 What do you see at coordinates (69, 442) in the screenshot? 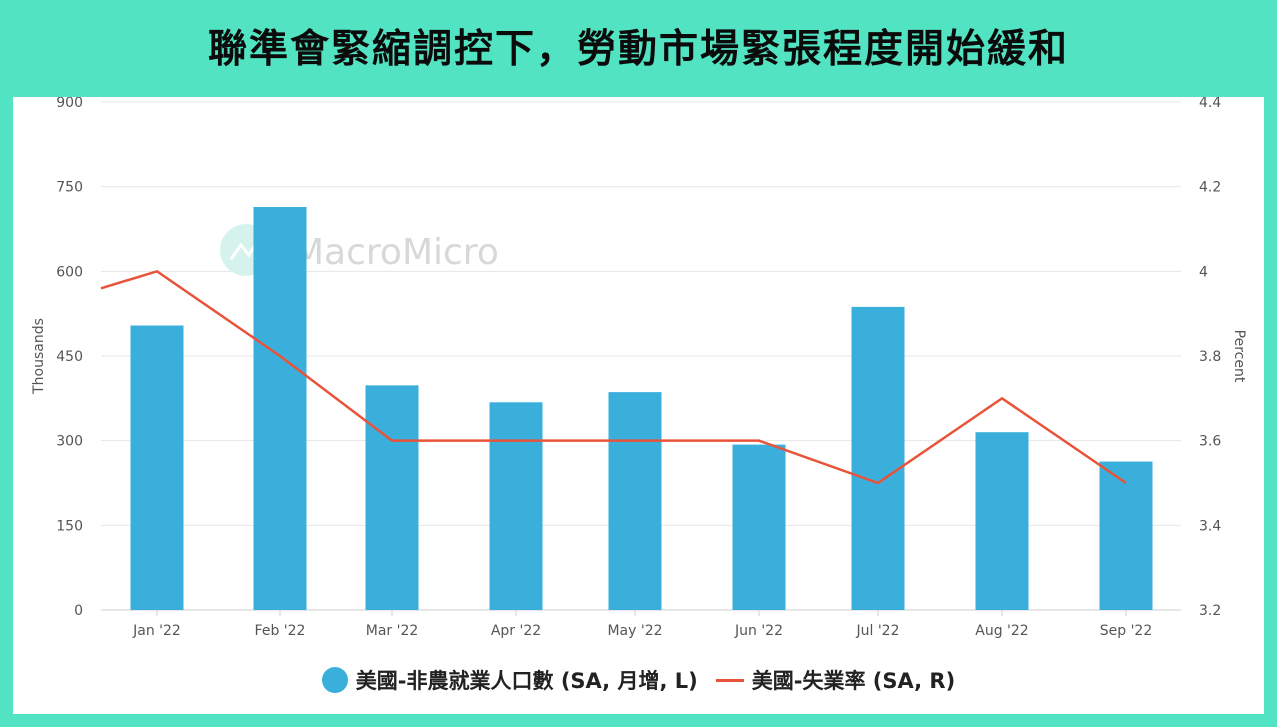
I see `y-left-tick-label: 300` at bounding box center [69, 442].